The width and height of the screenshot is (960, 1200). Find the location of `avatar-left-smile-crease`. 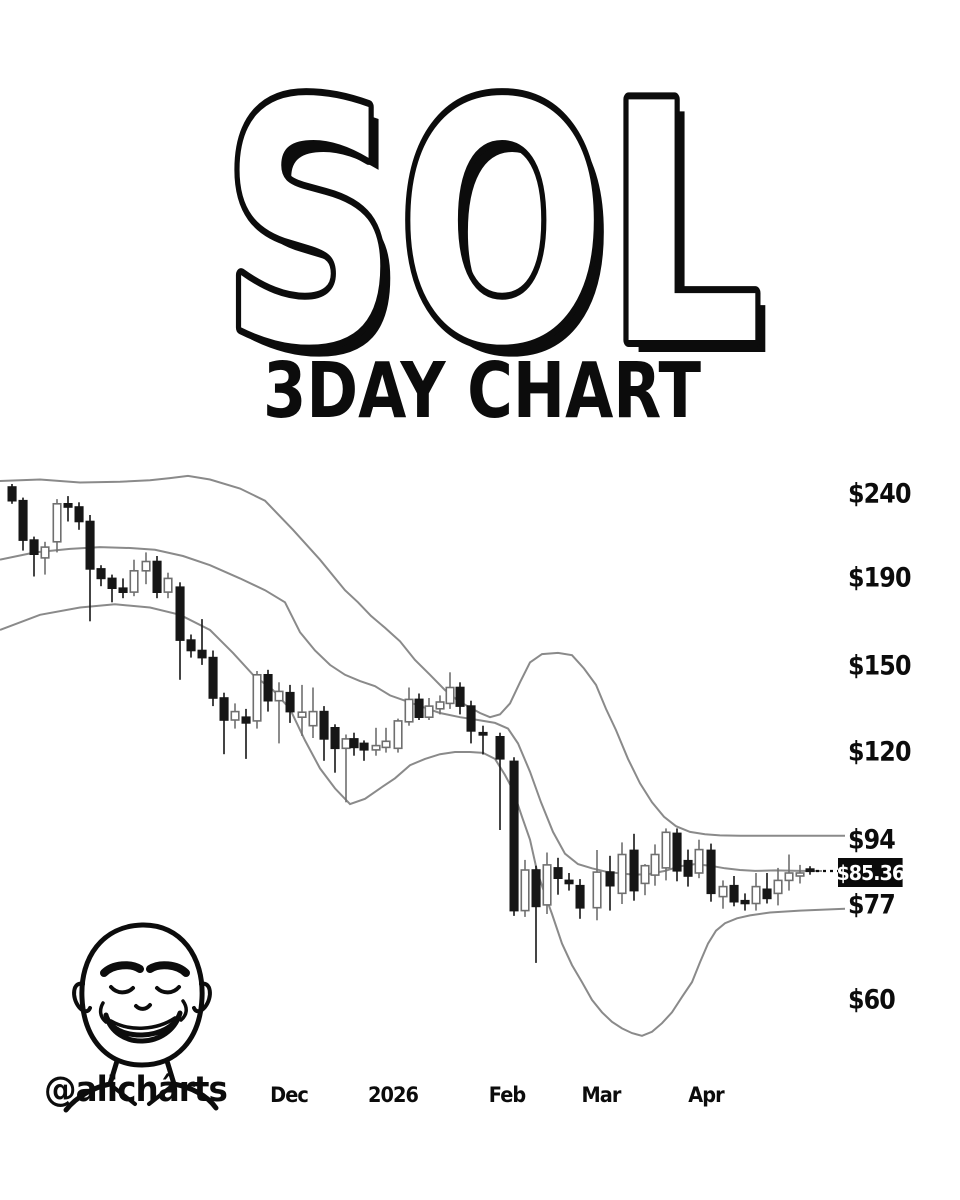

avatar-left-smile-crease is located at coordinates (103, 1012).